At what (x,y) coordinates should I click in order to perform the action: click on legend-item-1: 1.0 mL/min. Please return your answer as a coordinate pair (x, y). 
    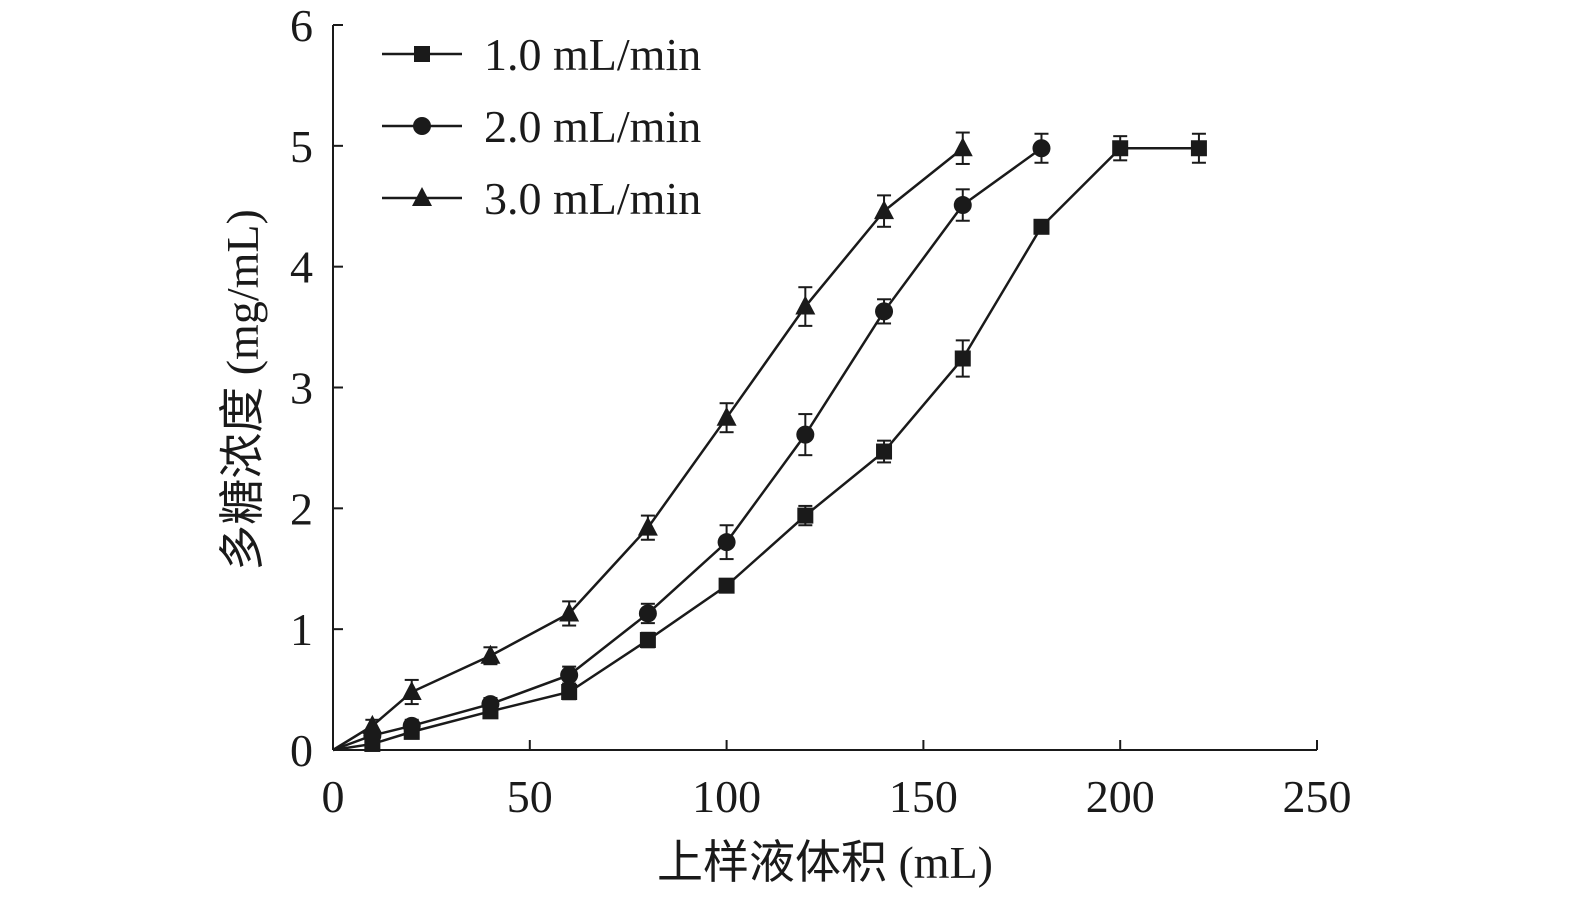
    Looking at the image, I should click on (541, 54).